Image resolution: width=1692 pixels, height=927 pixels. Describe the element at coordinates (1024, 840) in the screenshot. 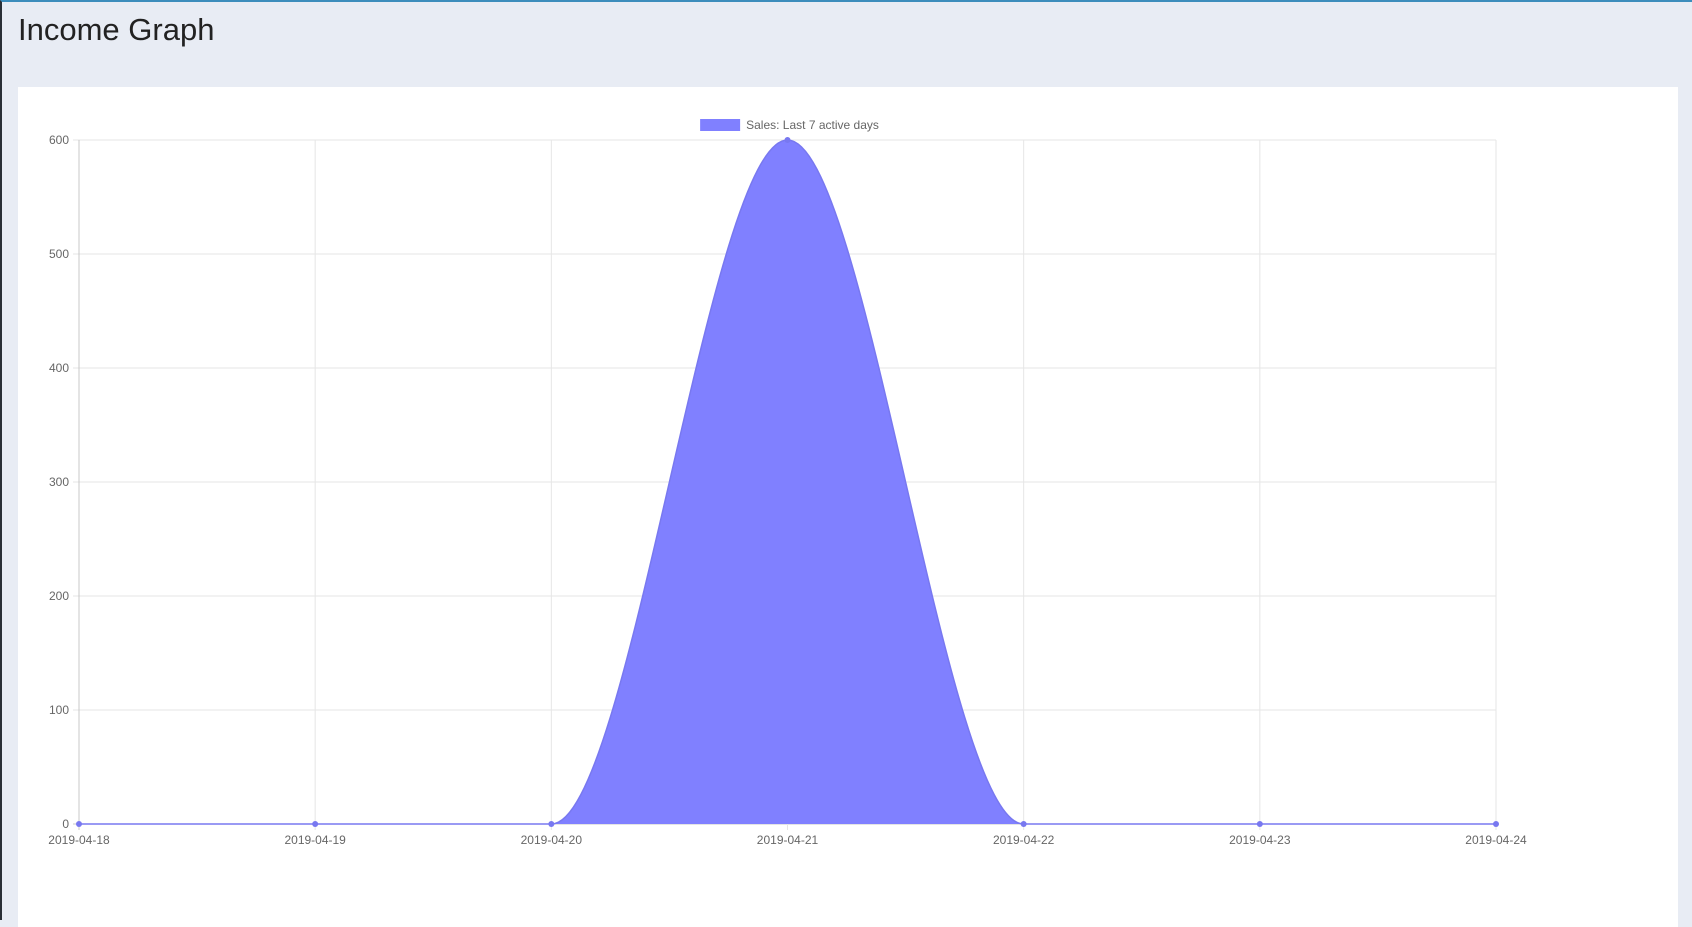

I see `x-tick-label: 2019-04-22` at that location.